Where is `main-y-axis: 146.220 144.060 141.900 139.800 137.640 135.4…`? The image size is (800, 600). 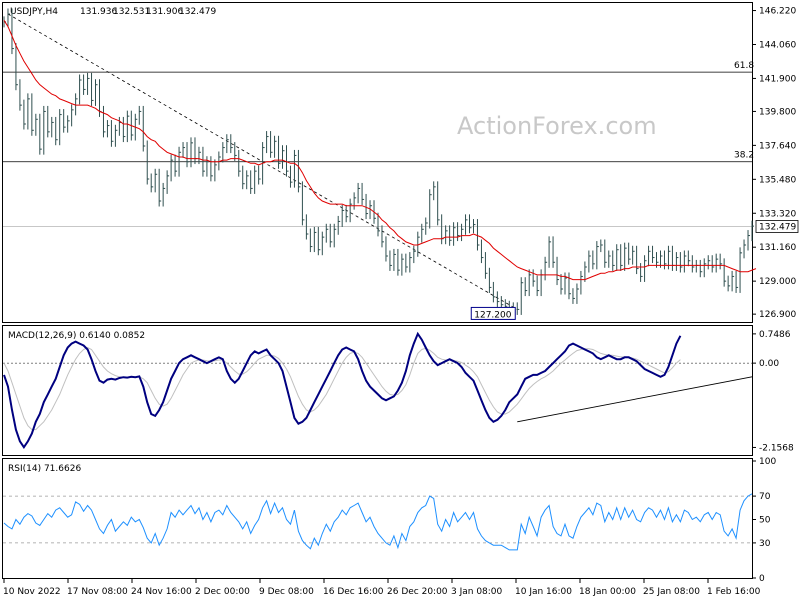
main-y-axis: 146.220 144.060 141.900 139.800 137.640 135.4… is located at coordinates (775, 163).